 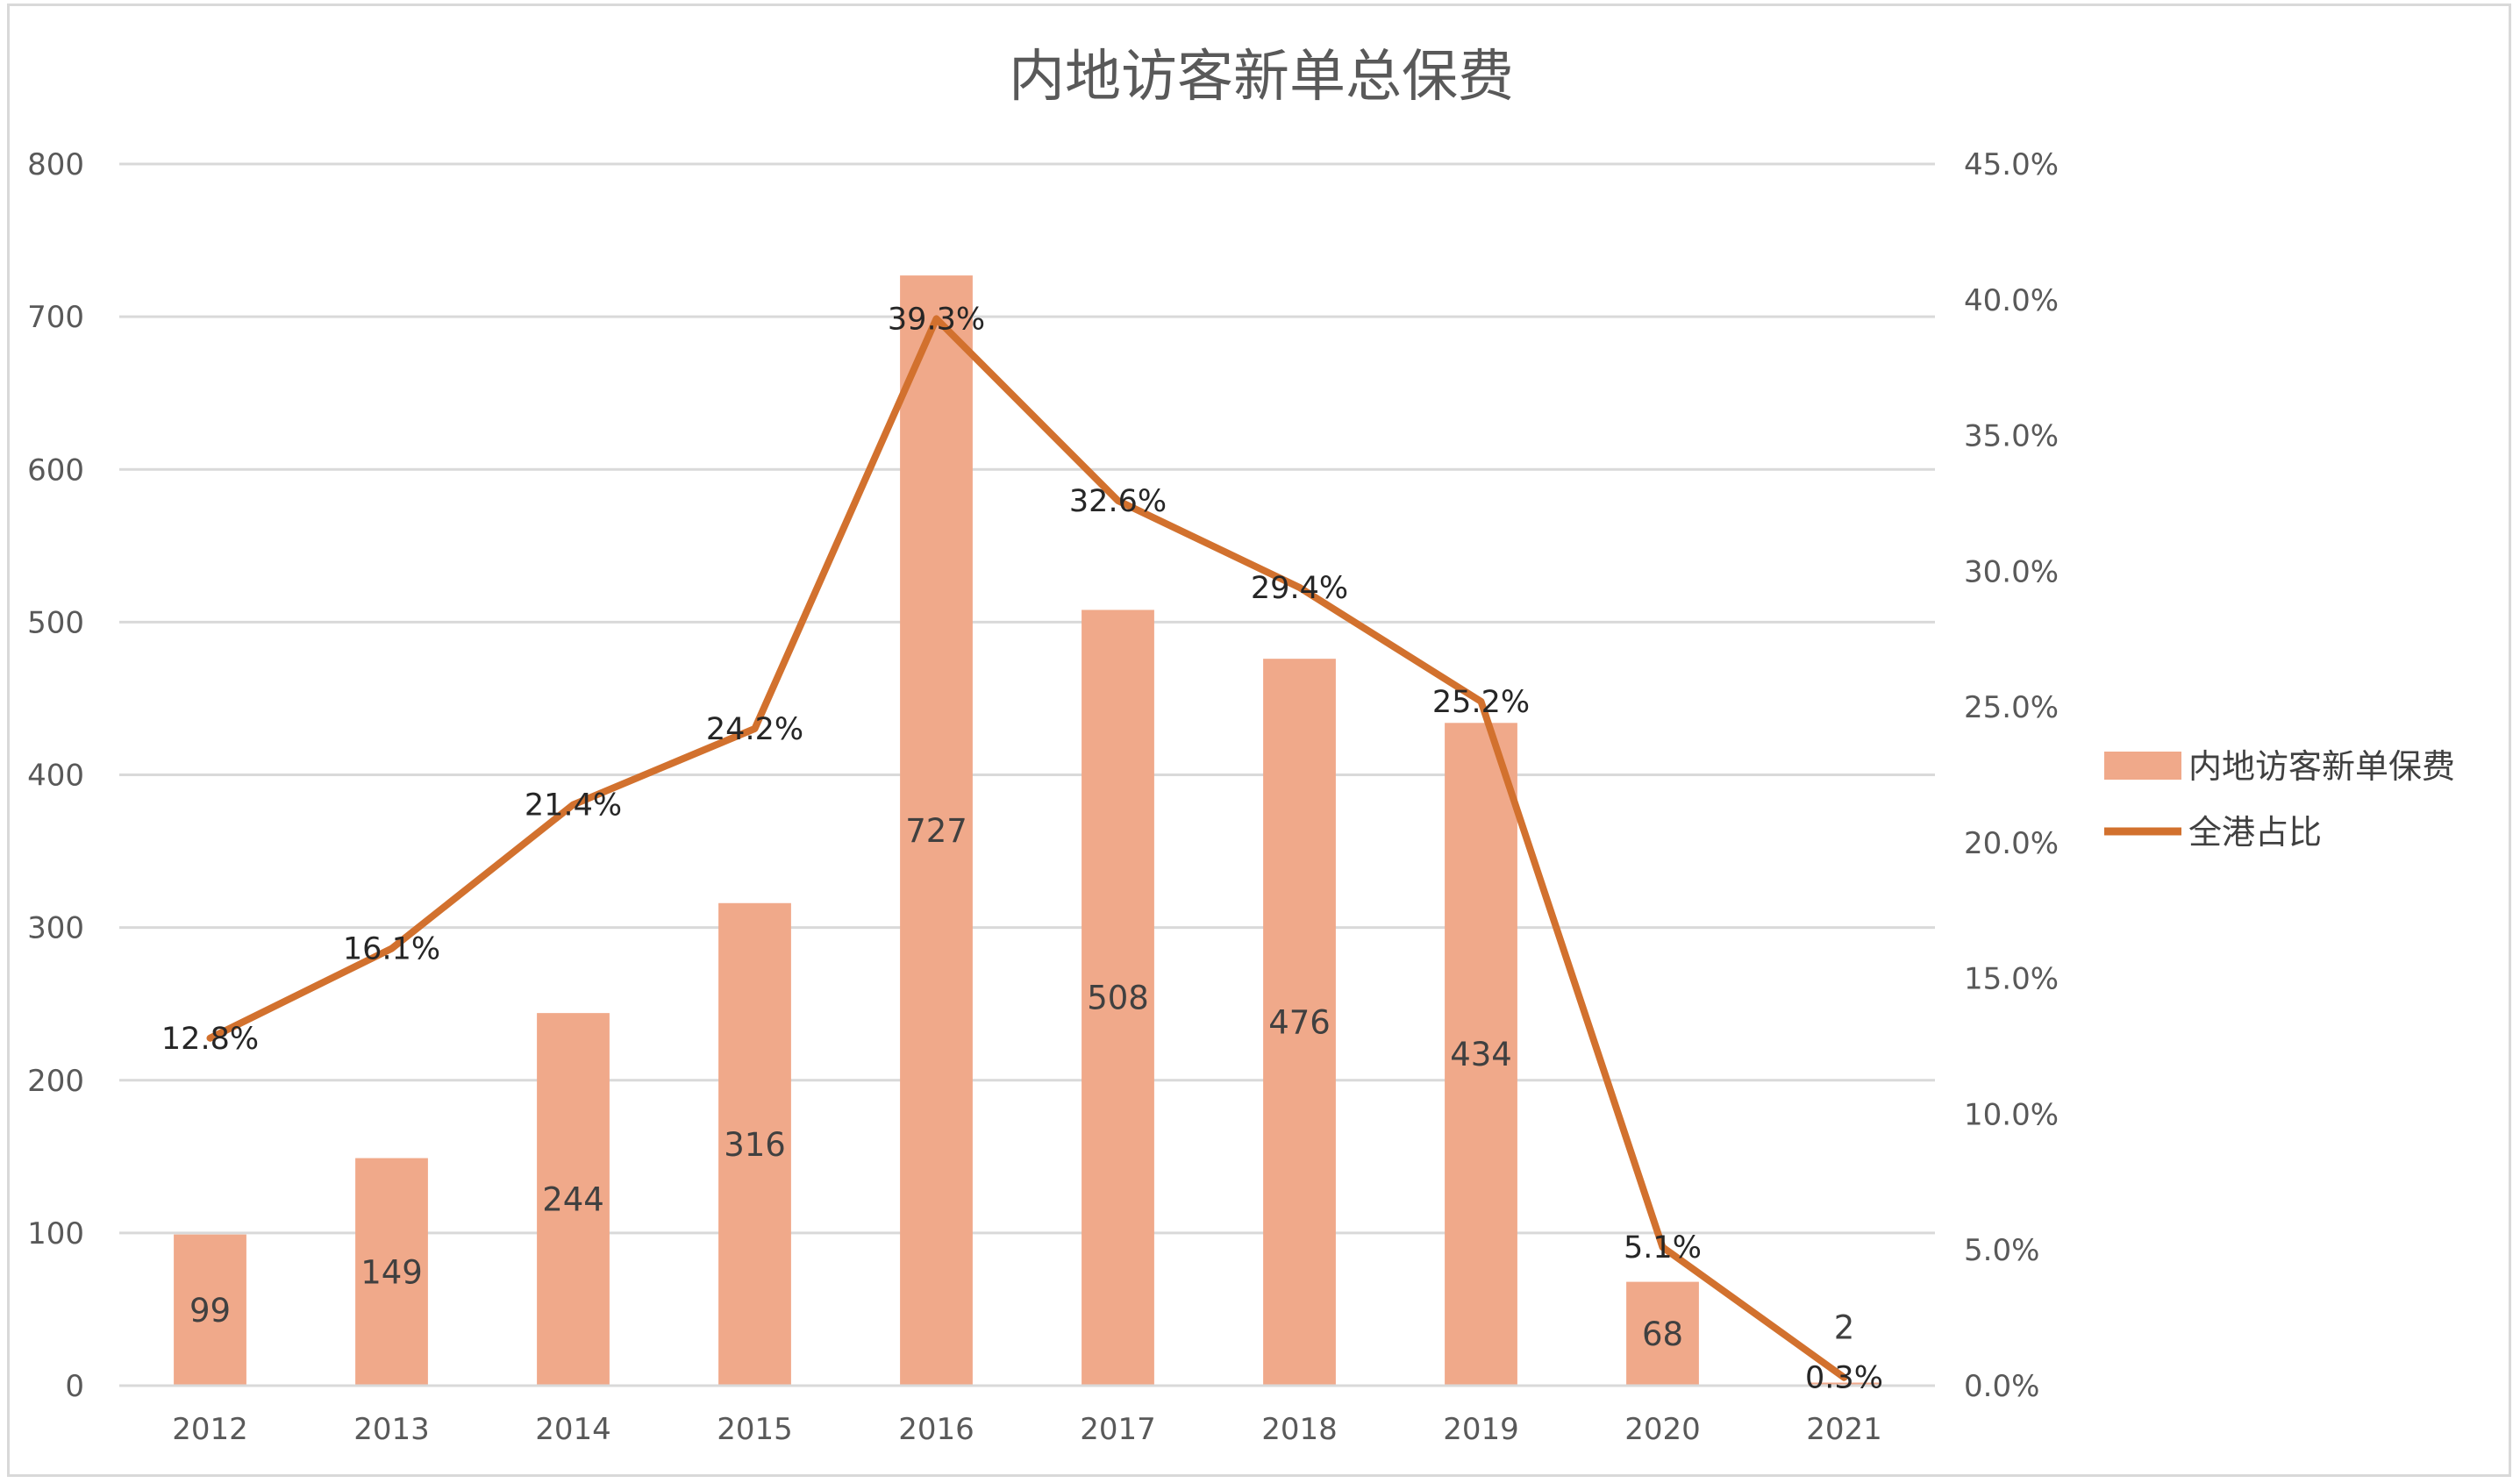 What do you see at coordinates (2001, 1250) in the screenshot?
I see `y-right-tick-label: 5.0%` at bounding box center [2001, 1250].